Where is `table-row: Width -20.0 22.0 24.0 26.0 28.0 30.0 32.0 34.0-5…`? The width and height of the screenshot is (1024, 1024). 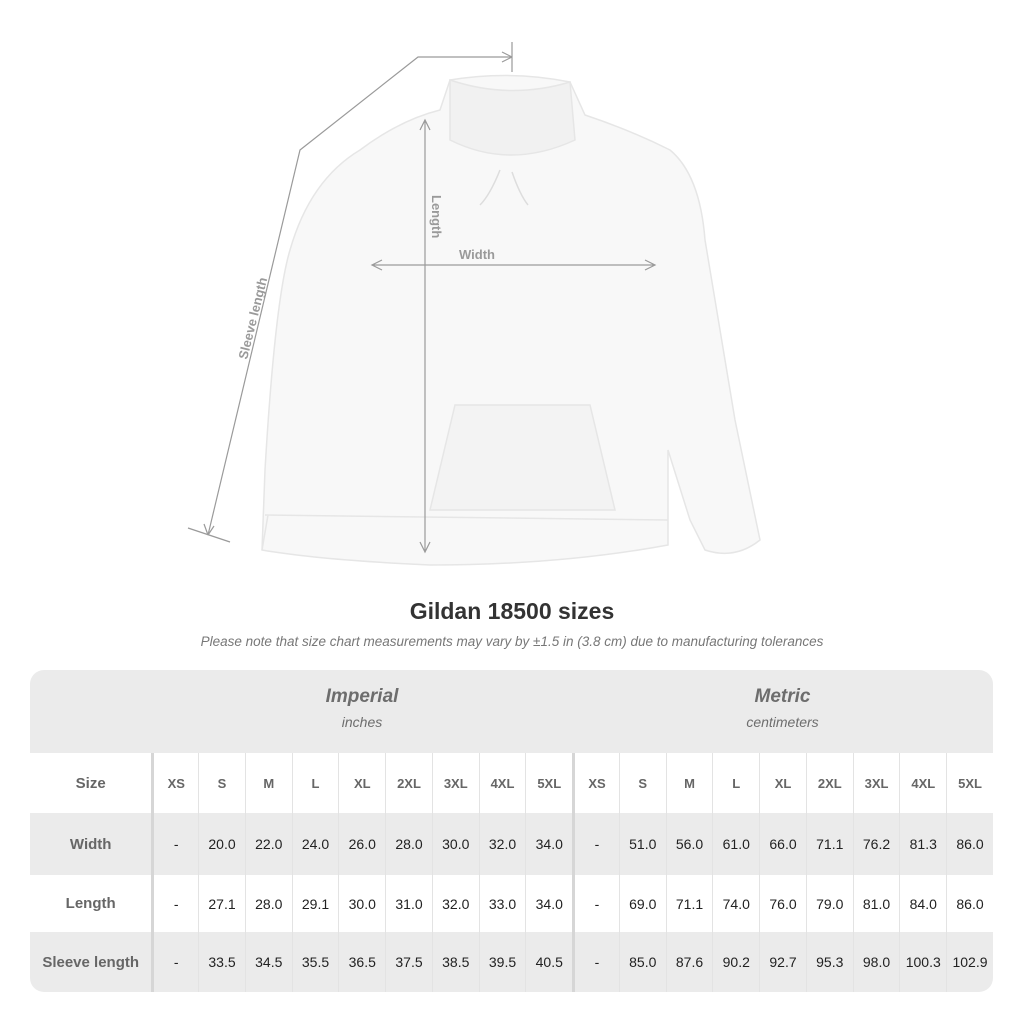 table-row: Width -20.0 22.0 24.0 26.0 28.0 30.0 32.0 34.0-5… is located at coordinates (511, 844).